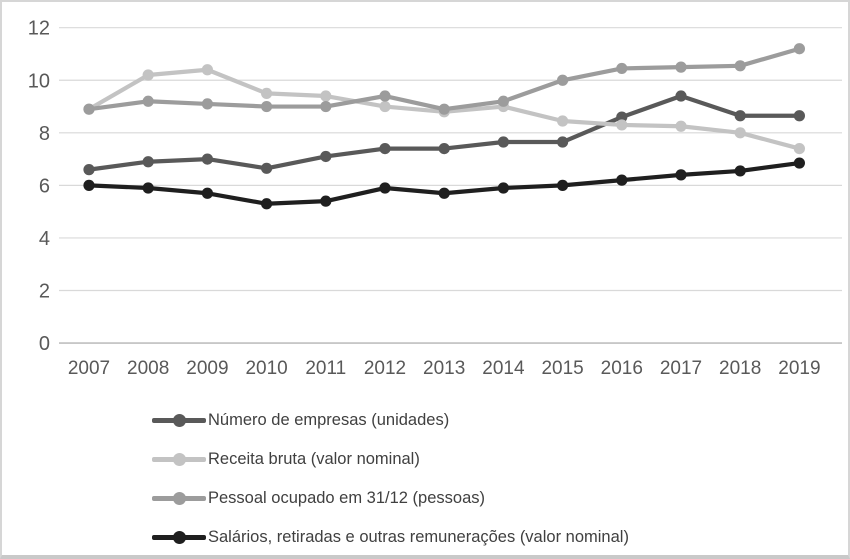  Describe the element at coordinates (89, 368) in the screenshot. I see `x-tick-label: 2007` at that location.